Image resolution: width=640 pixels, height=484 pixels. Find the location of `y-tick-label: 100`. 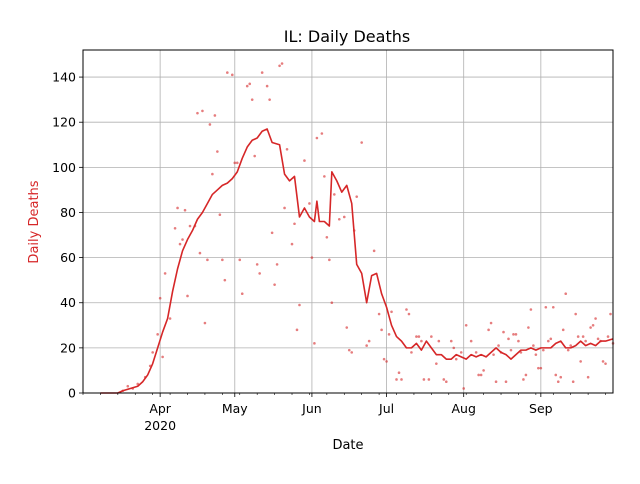

y-tick-label: 100 is located at coordinates (64, 167).